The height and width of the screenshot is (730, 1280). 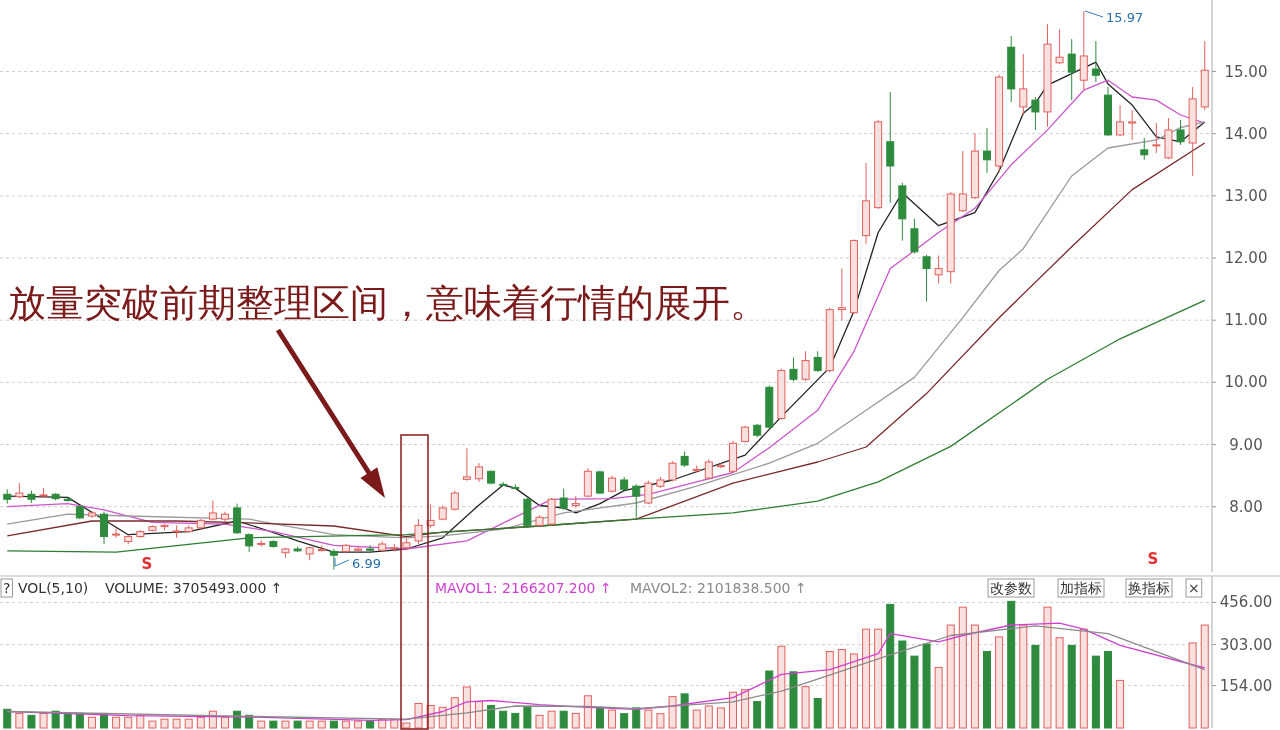 What do you see at coordinates (1153, 559) in the screenshot?
I see `annotation: S` at bounding box center [1153, 559].